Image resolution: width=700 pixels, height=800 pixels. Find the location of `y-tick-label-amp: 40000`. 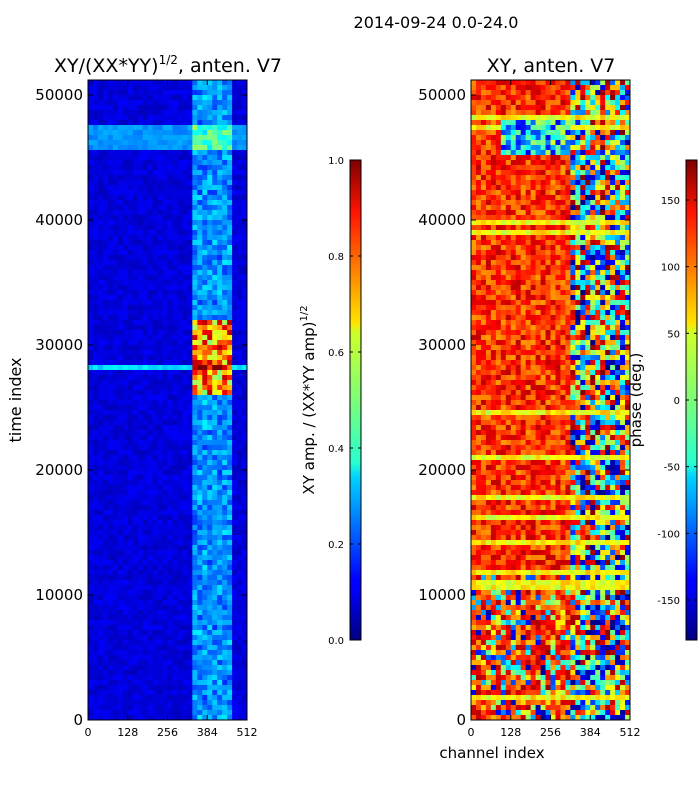

y-tick-label-amp: 40000 is located at coordinates (59, 220).